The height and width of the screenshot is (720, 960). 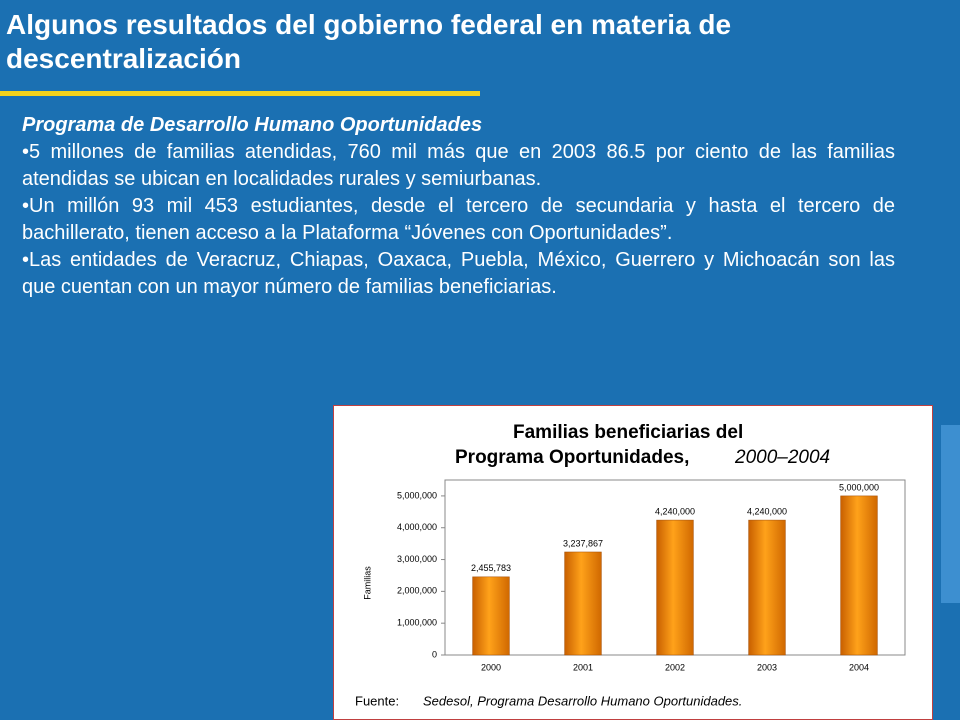 What do you see at coordinates (417, 591) in the screenshot?
I see `y-tick-label: 2,000,000` at bounding box center [417, 591].